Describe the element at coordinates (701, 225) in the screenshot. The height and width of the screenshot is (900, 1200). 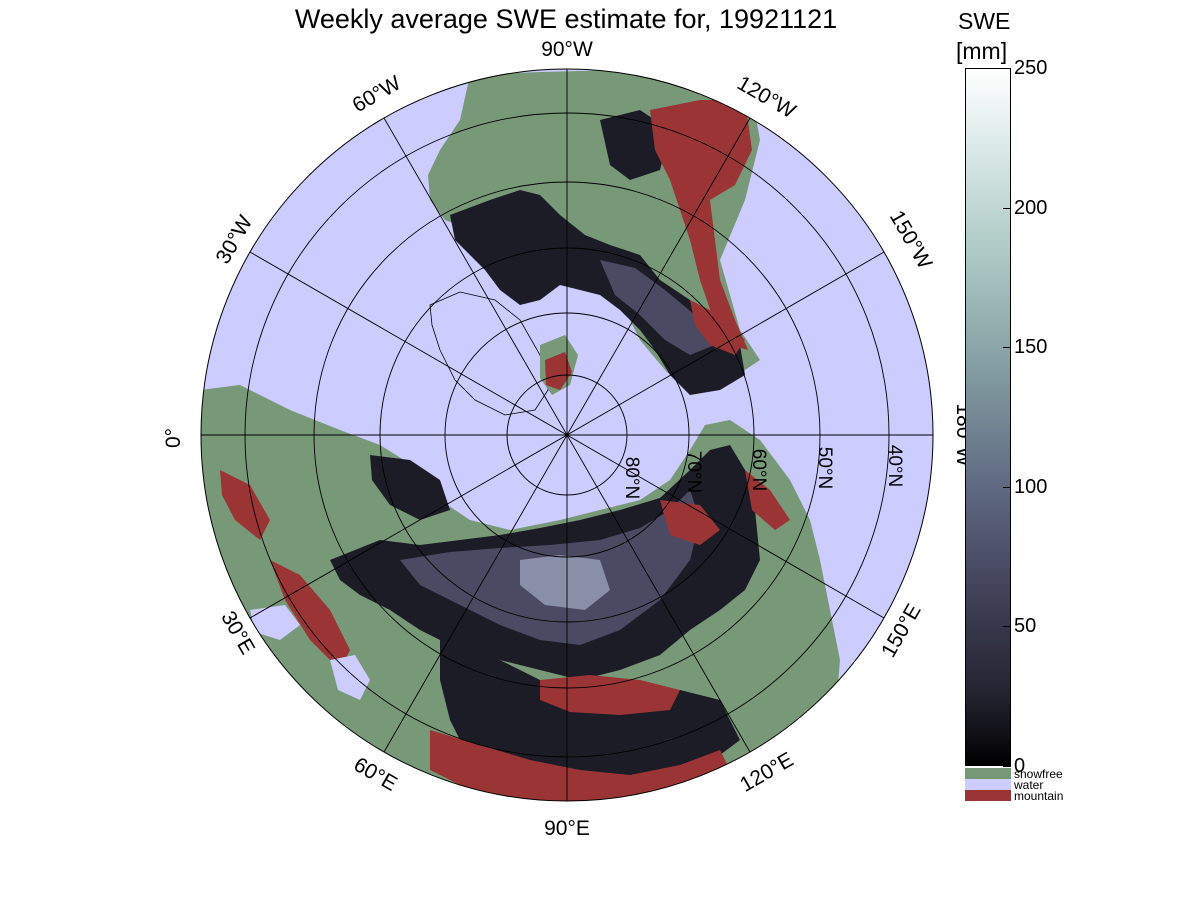
I see `mountain-rockies` at that location.